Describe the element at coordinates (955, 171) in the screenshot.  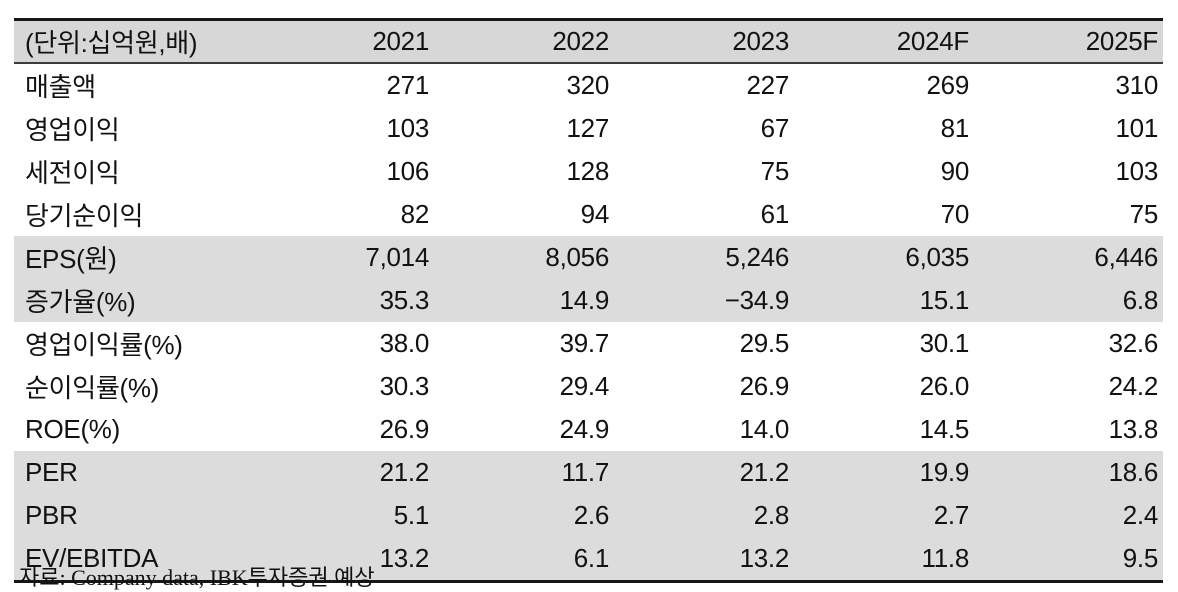
I see `cell-value: 90` at that location.